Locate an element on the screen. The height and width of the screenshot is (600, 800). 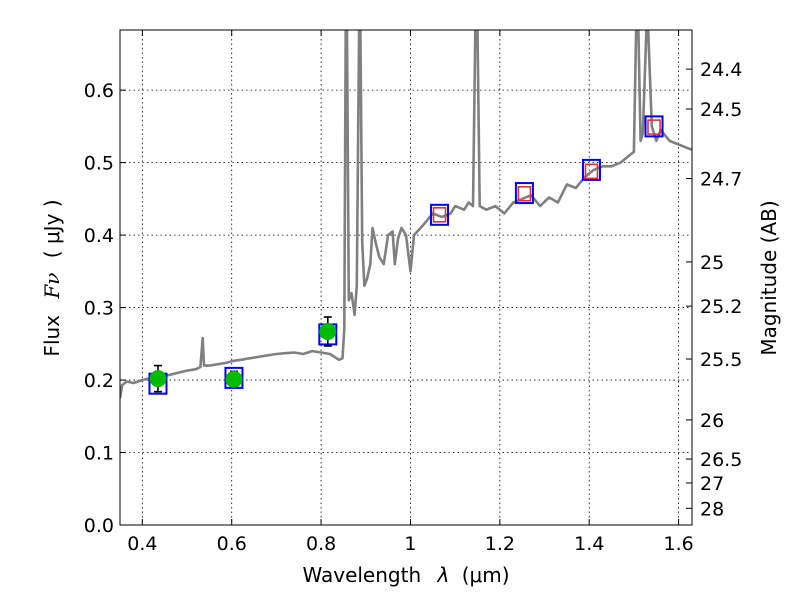
y-tick-label: 0.2 is located at coordinates (99, 381).